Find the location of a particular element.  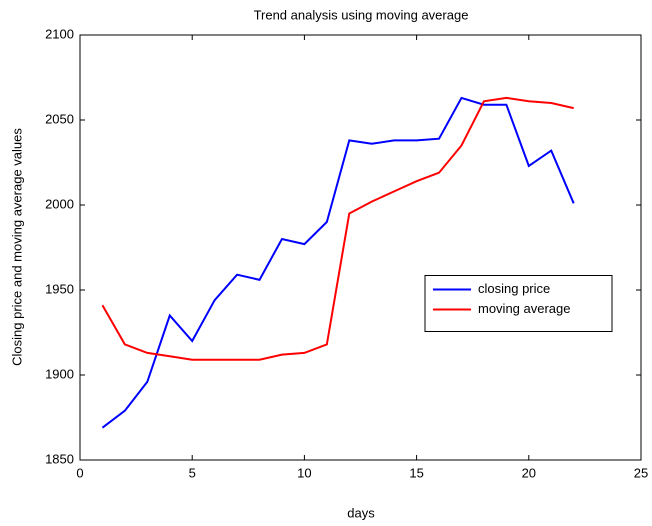

y-tick-label: 2050 is located at coordinates (59, 118).